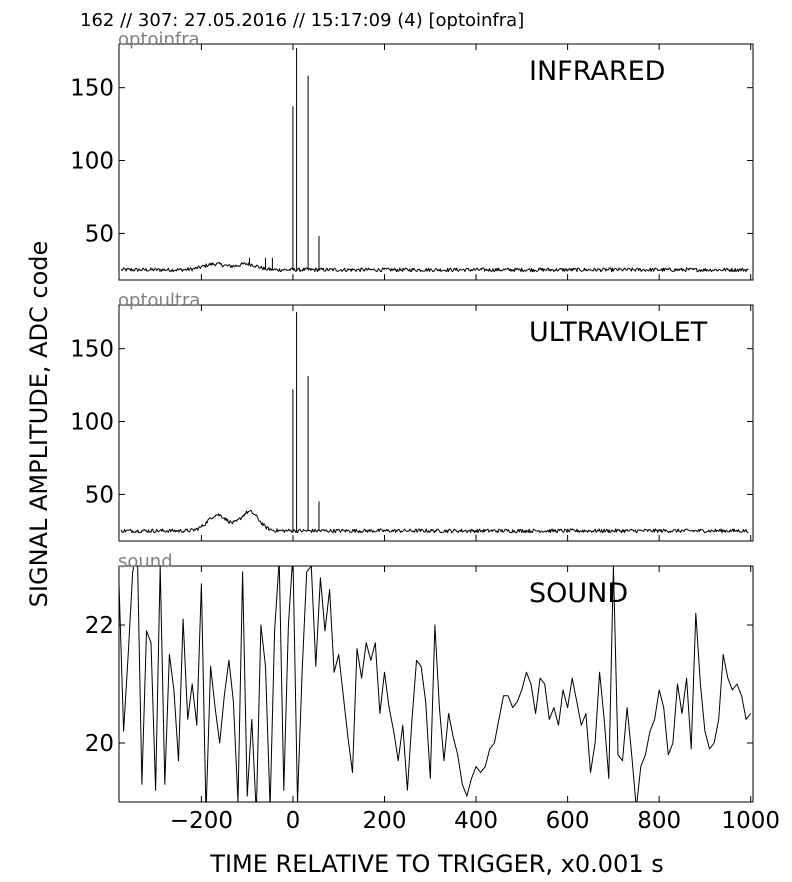  What do you see at coordinates (597, 71) in the screenshot?
I see `panel-title: INFRARED` at bounding box center [597, 71].